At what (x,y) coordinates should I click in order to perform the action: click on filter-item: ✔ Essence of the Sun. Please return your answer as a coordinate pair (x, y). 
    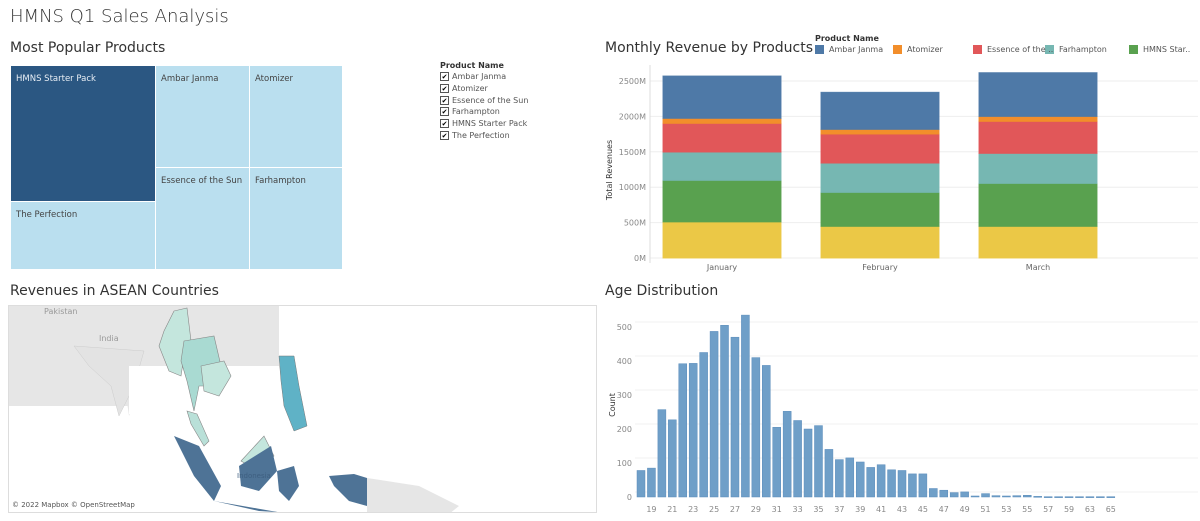
    Looking at the image, I should click on (484, 100).